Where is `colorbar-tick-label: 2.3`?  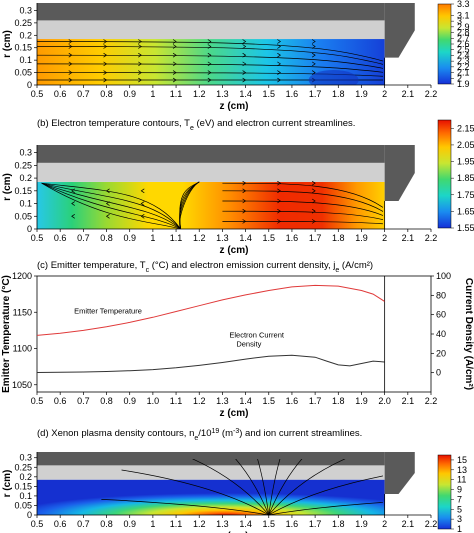 colorbar-tick-label: 2.3 is located at coordinates (463, 61).